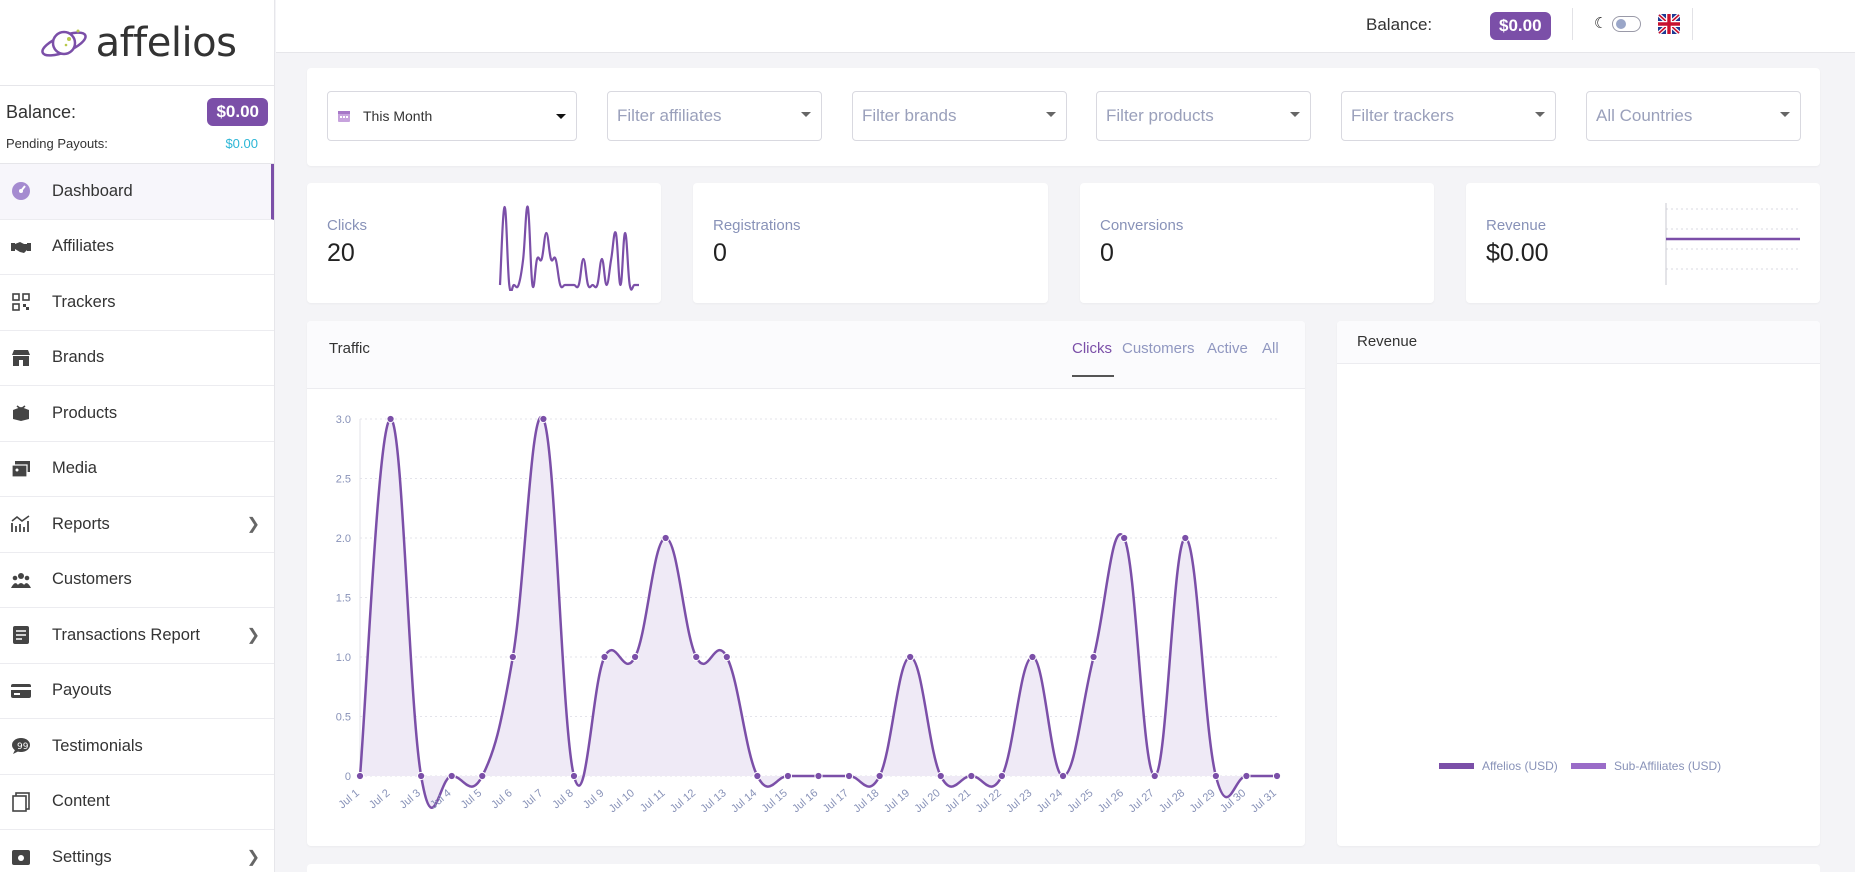  What do you see at coordinates (137, 414) in the screenshot?
I see `sidebar-item-products: Products` at bounding box center [137, 414].